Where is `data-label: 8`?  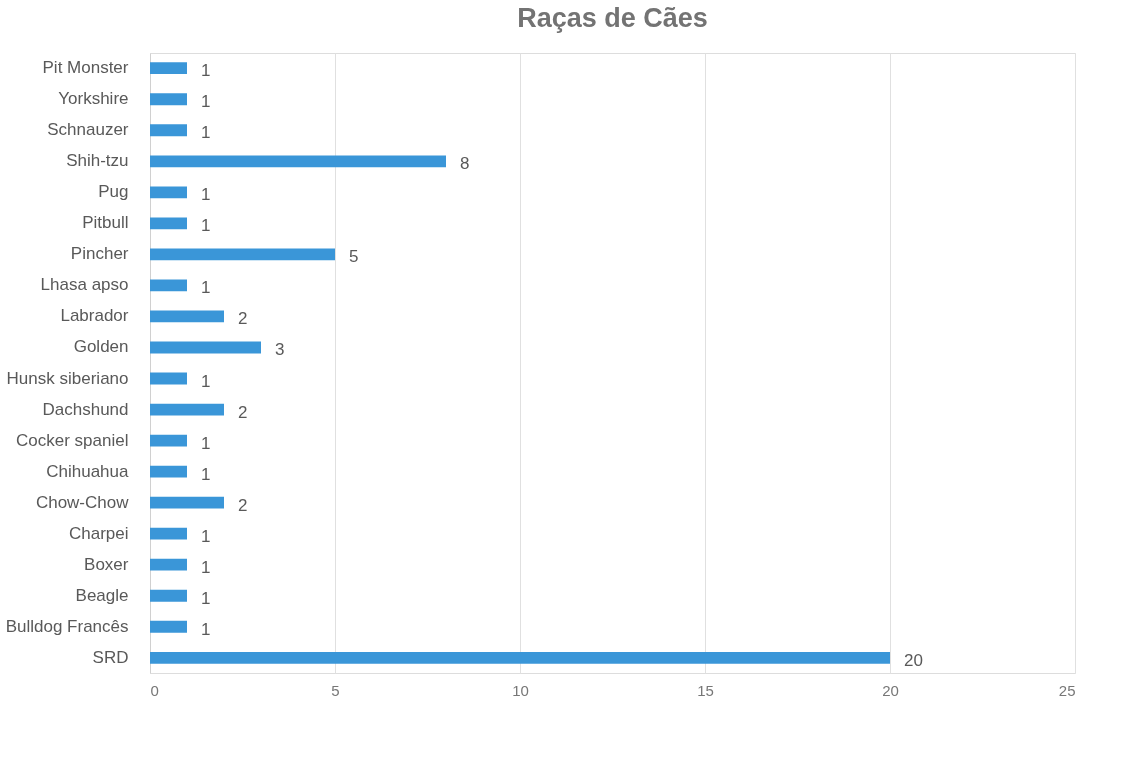 data-label: 8 is located at coordinates (465, 164).